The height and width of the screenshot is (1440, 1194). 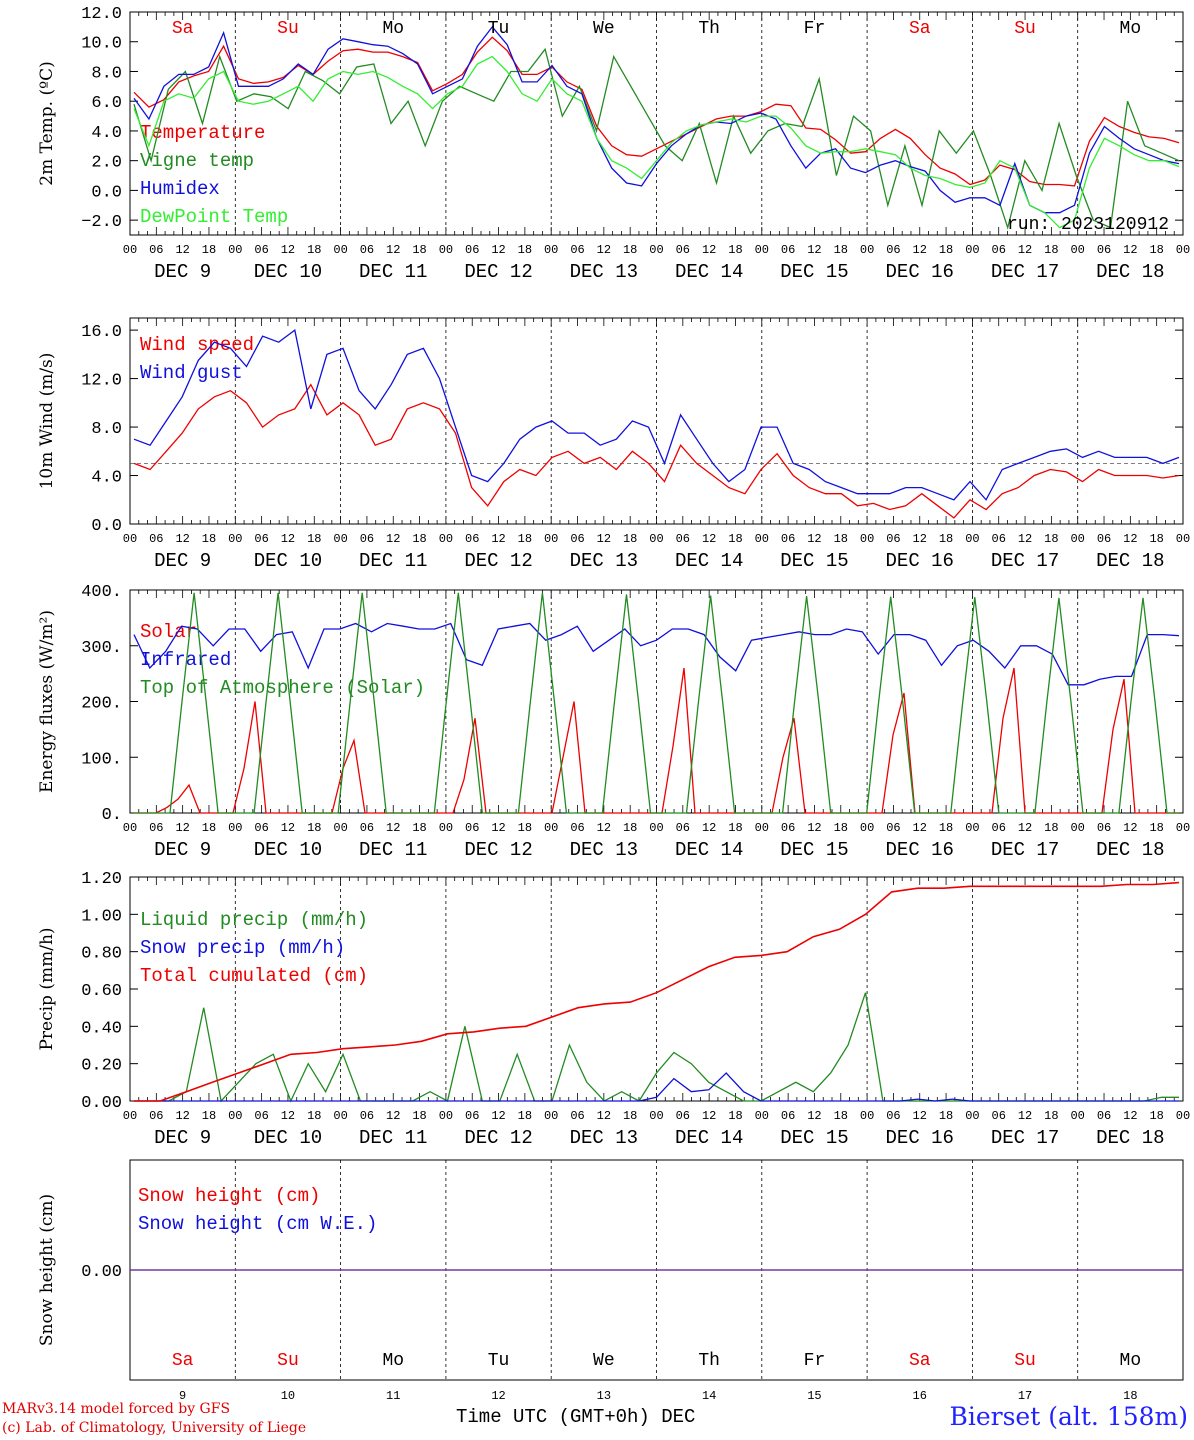 I want to click on day-name: Th, so click(x=709, y=1361).